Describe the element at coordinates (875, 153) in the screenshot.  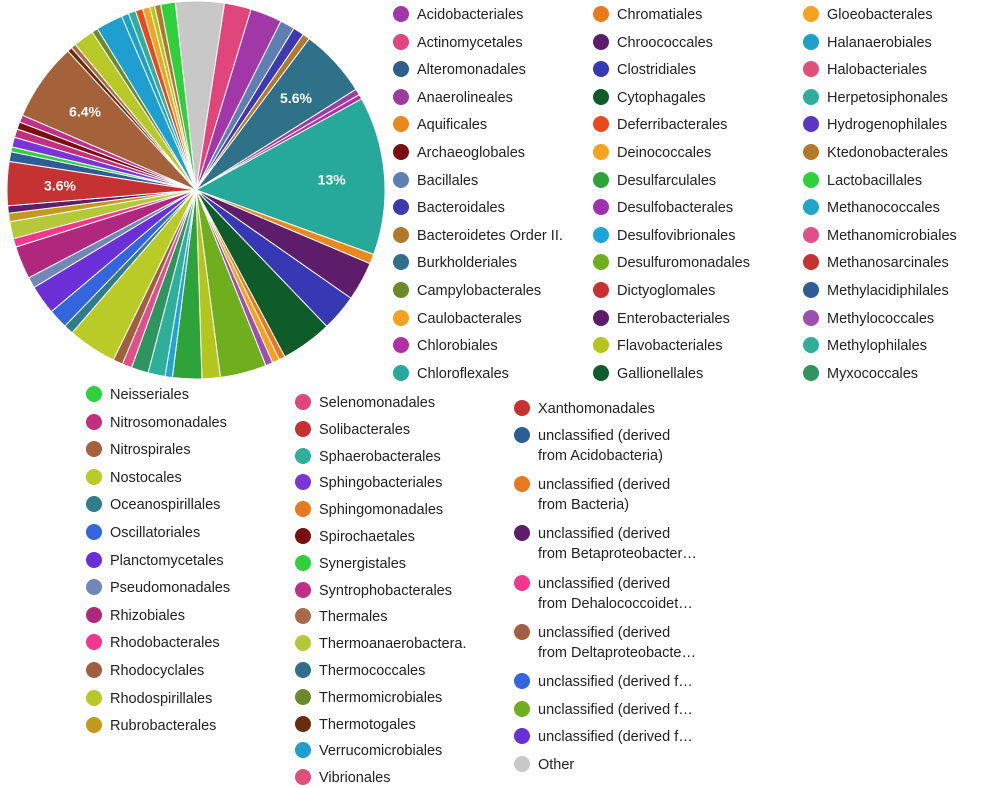
I see `legend-item: Ktedonobacterales` at that location.